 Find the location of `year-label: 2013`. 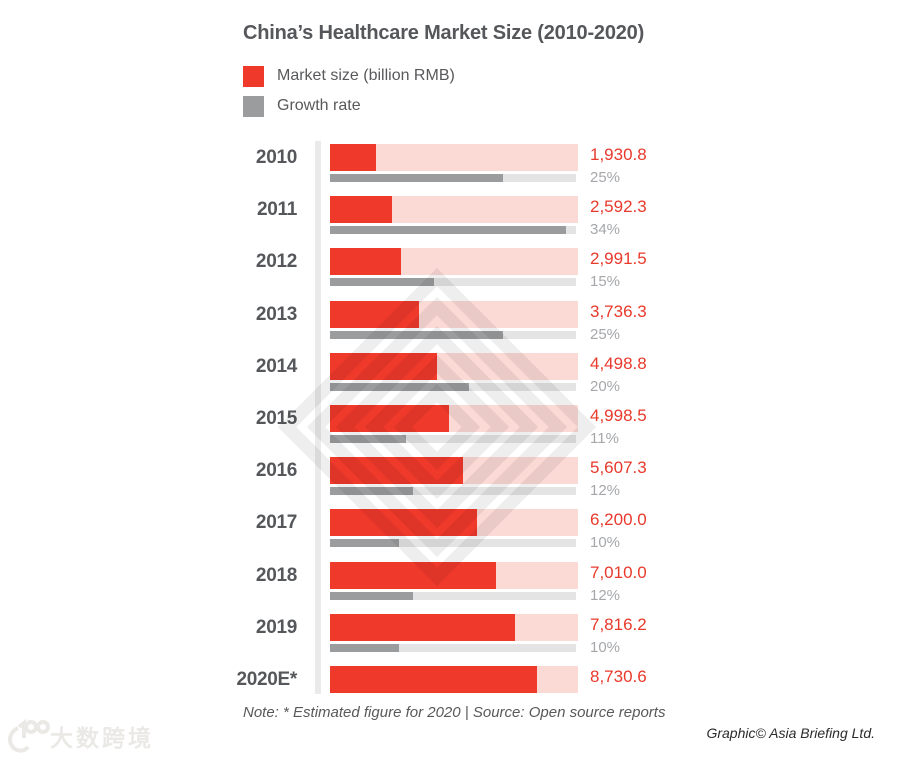

year-label: 2013 is located at coordinates (276, 314).